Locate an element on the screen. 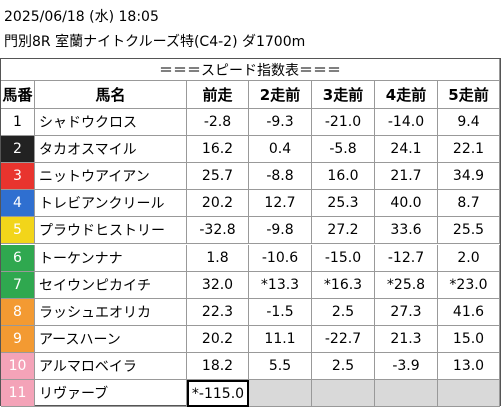  table-title: ＝＝＝スピード指数表＝＝＝ is located at coordinates (250, 70).